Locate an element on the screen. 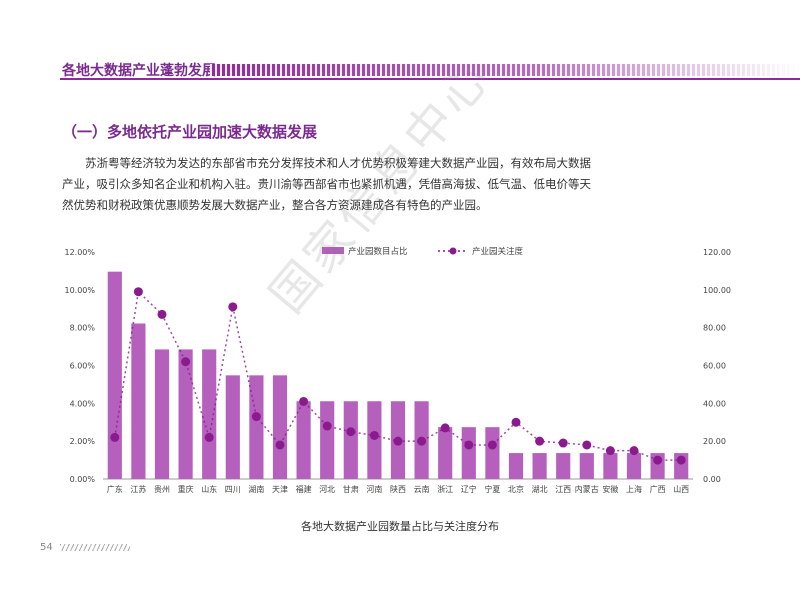  y-right-tick-label: 20.00 is located at coordinates (714, 441).